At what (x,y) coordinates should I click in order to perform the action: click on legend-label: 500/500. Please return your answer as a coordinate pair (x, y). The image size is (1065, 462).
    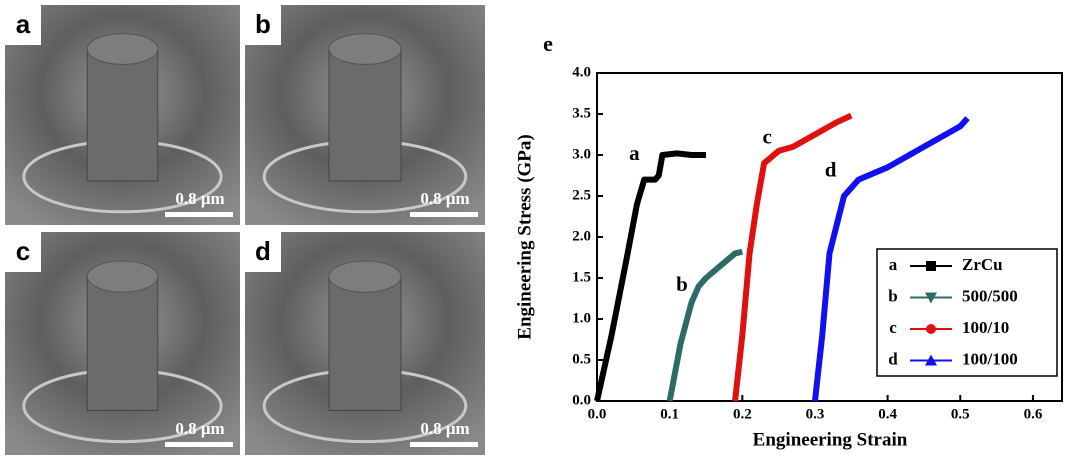
    Looking at the image, I should click on (990, 295).